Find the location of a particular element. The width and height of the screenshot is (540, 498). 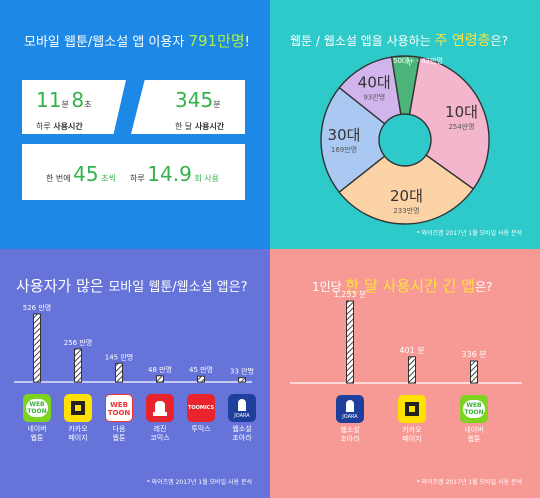

monthly-time-value: 345분 is located at coordinates (198, 100).